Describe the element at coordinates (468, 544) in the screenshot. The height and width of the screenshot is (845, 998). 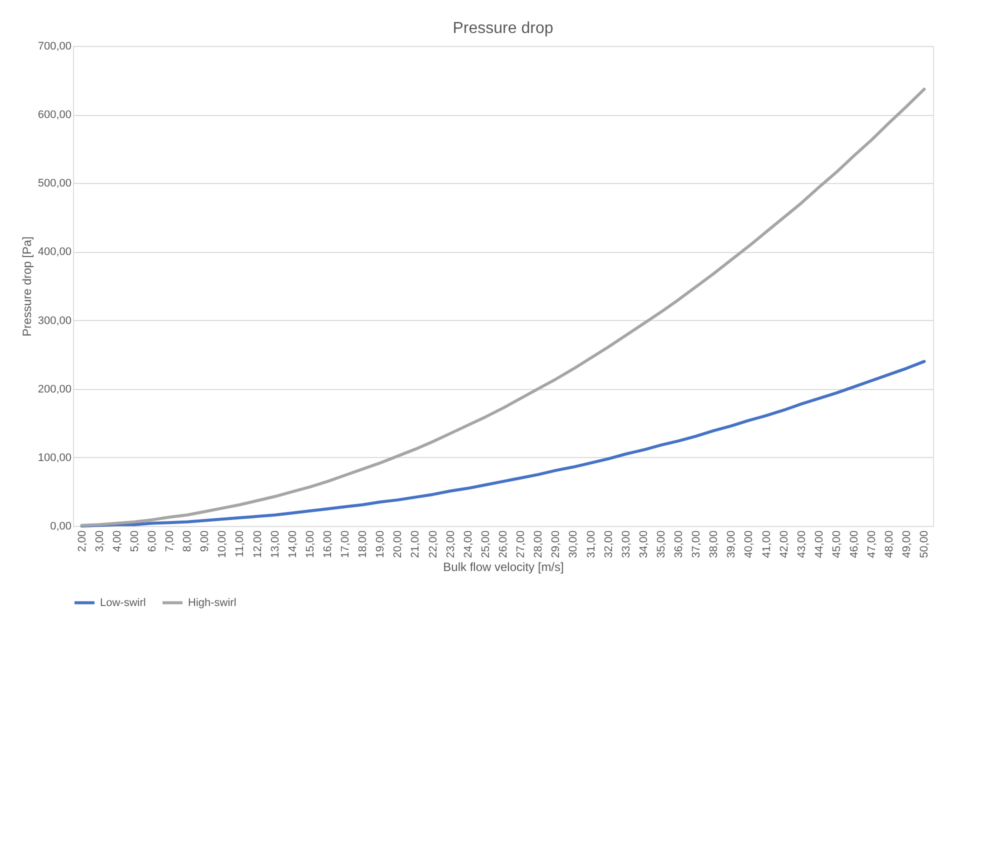
I see `x-tick-label: 24,00` at that location.